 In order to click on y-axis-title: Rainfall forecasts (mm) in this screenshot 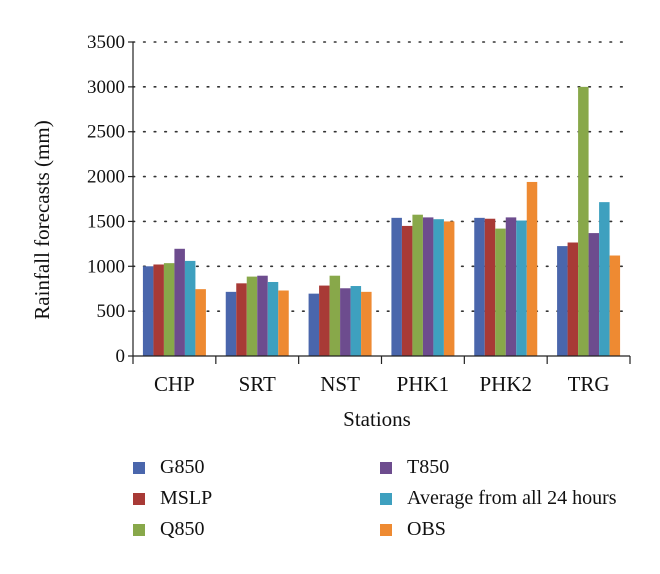, I will do `click(42, 219)`.